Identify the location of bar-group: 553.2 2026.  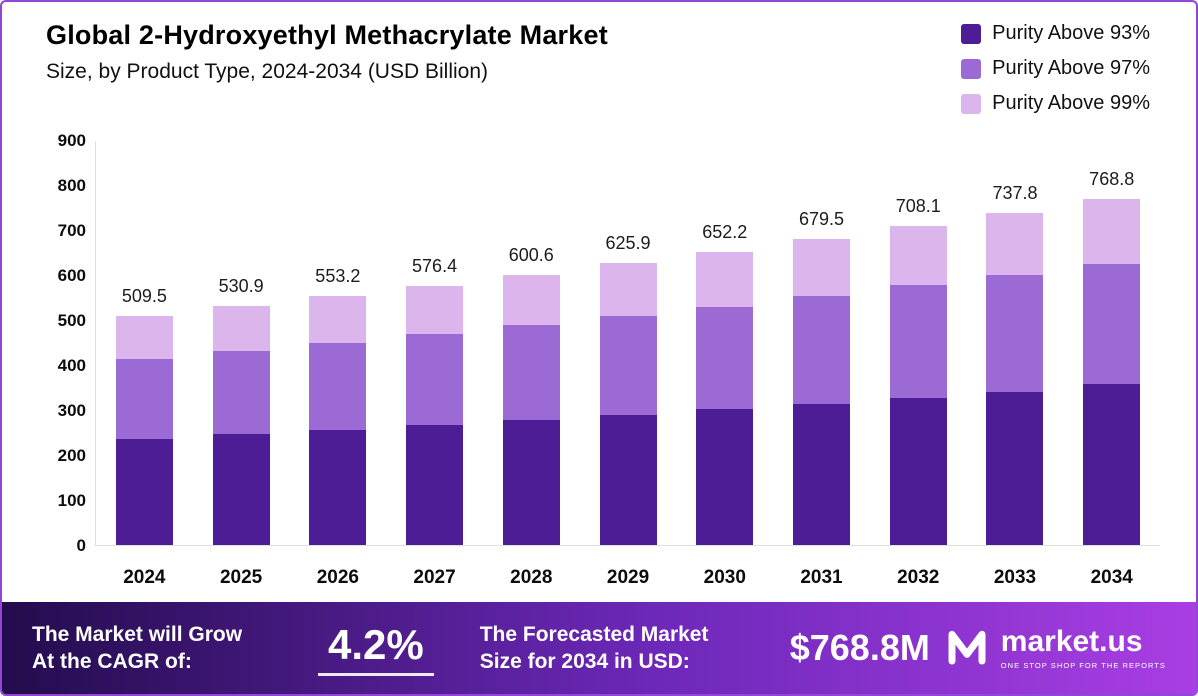
(337, 364).